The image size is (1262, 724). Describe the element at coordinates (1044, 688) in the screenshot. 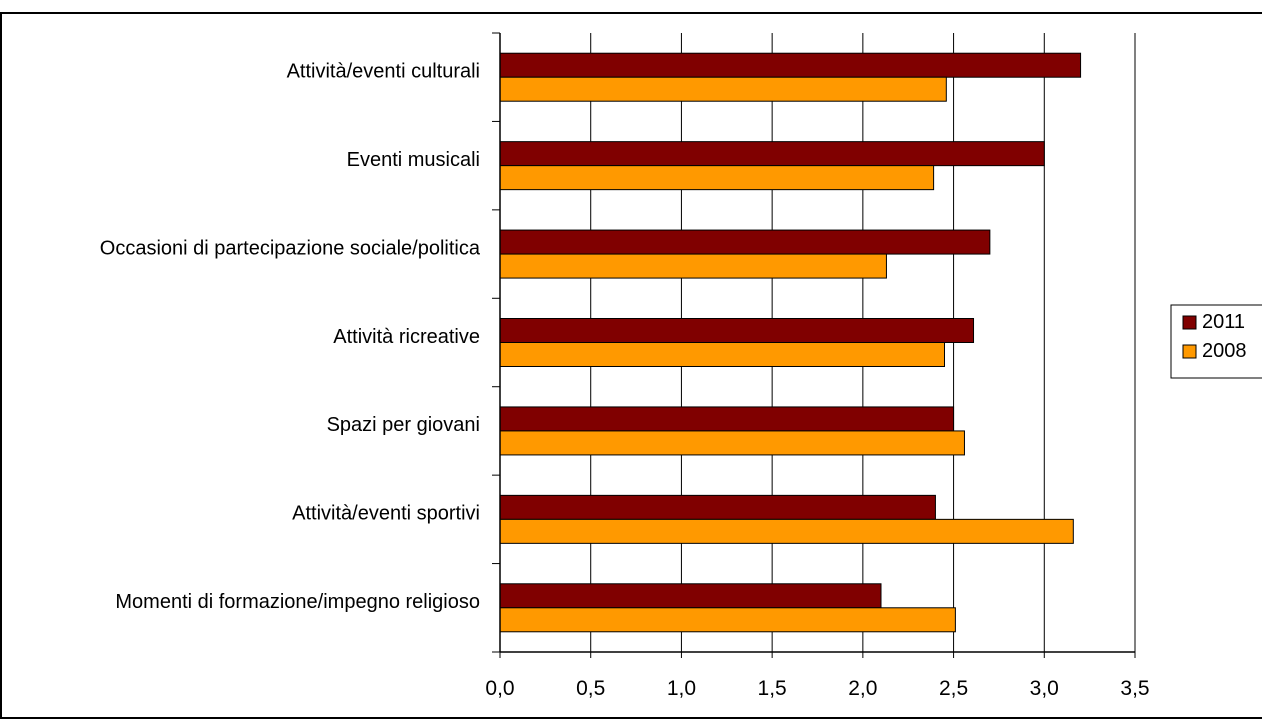

I see `x-tick-label: 3,0` at that location.